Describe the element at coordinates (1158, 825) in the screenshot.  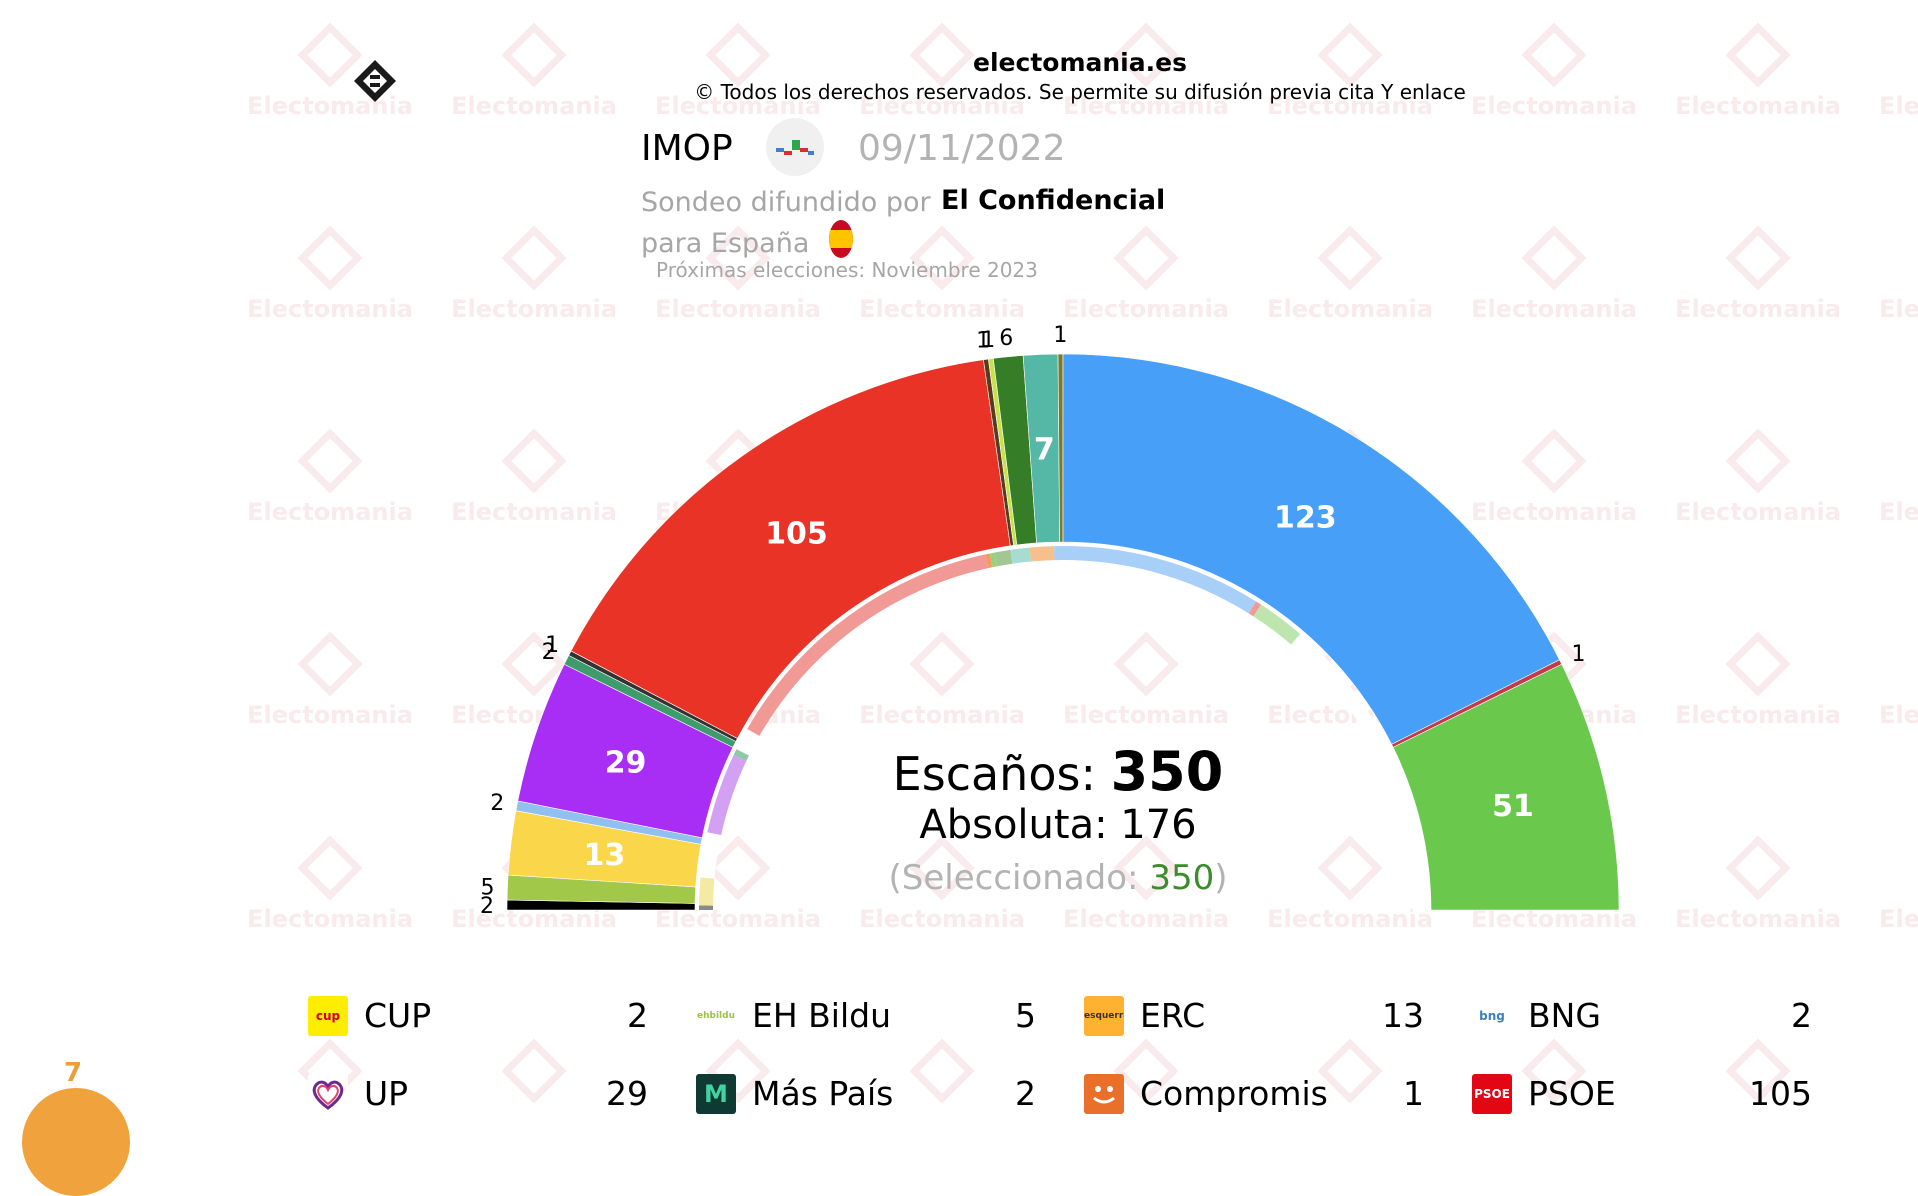
I see `majority-value: 176` at that location.